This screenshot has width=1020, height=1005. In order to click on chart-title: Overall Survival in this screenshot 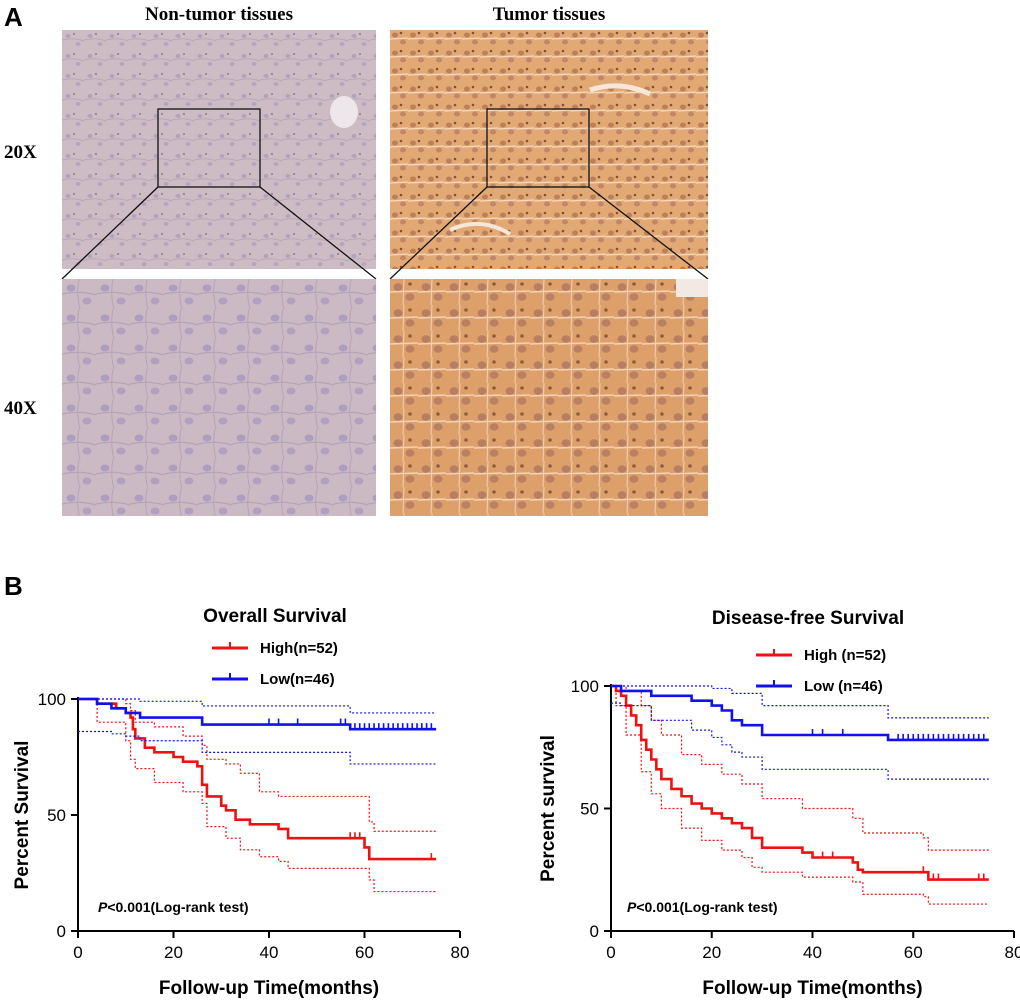, I will do `click(275, 616)`.